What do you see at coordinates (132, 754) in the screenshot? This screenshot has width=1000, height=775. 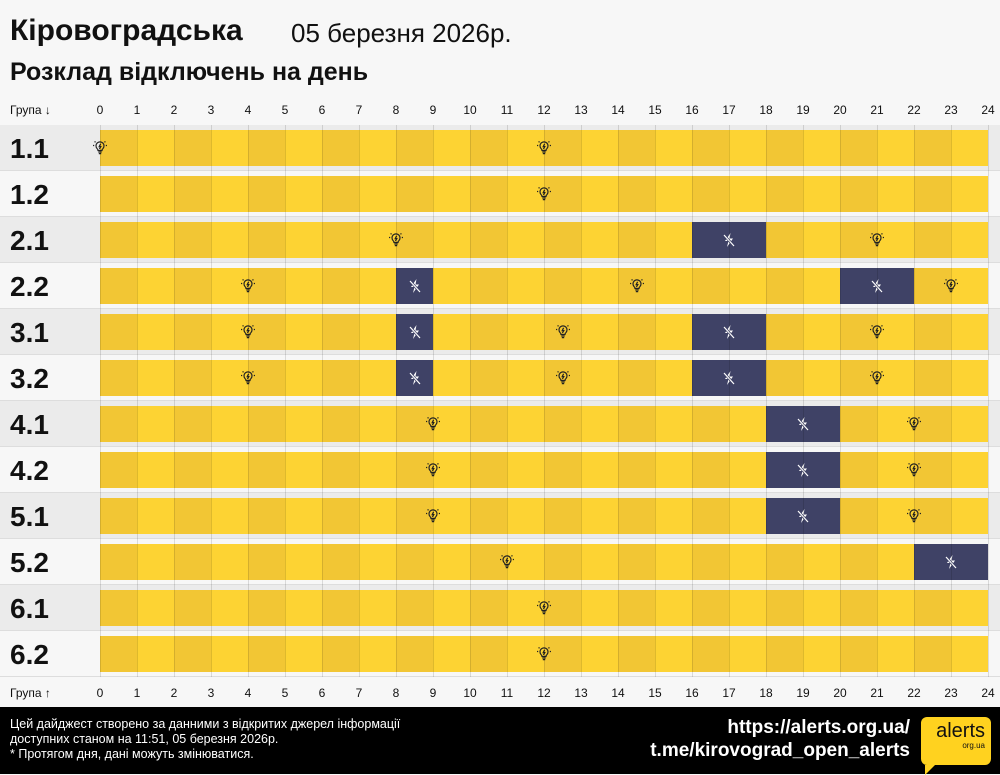 I see `footer-note-3: * Протягом дня, дані можуть змінюватися.` at bounding box center [132, 754].